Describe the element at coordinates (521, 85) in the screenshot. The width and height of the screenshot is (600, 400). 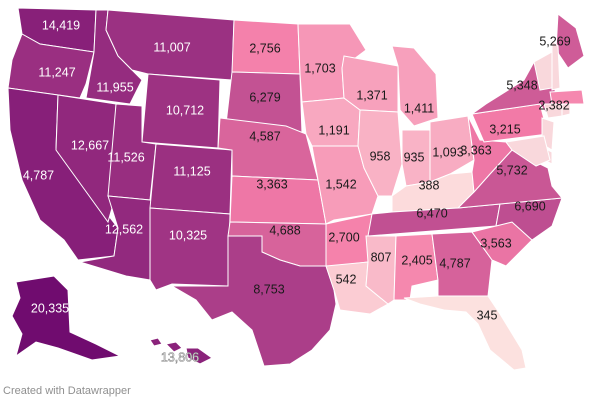
I see `value-label-ny: 5,348` at that location.